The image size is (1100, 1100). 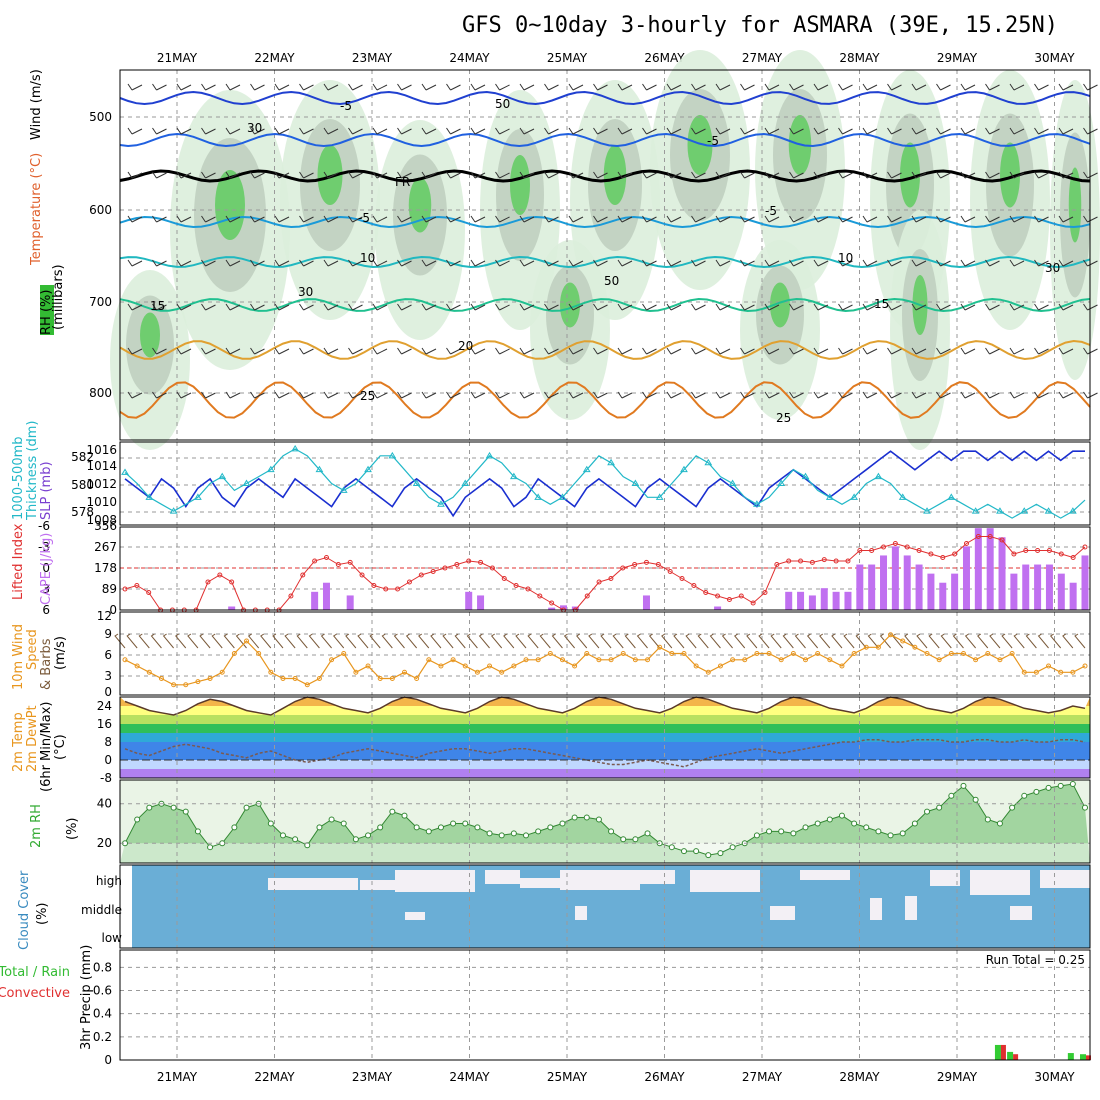 I want to click on contour-label: 30, so click(x=305, y=292).